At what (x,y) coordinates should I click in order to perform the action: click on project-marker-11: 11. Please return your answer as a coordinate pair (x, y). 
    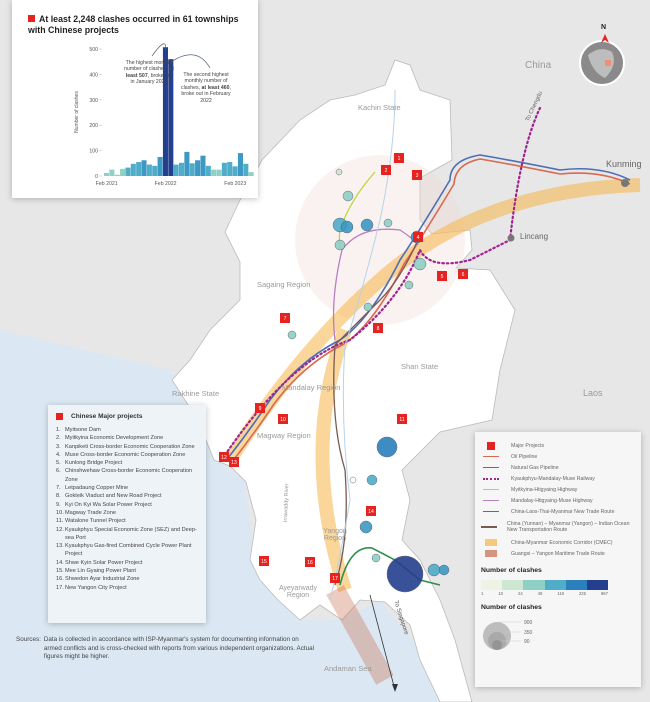
    Looking at the image, I should click on (402, 419).